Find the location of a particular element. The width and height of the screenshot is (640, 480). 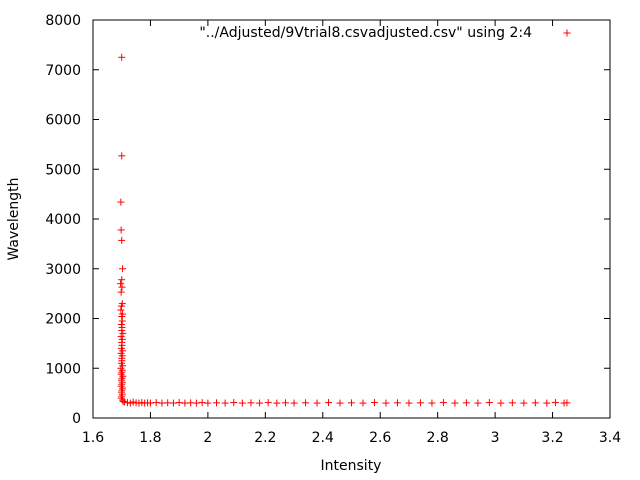

x-tick-label: 2.4 is located at coordinates (323, 438).